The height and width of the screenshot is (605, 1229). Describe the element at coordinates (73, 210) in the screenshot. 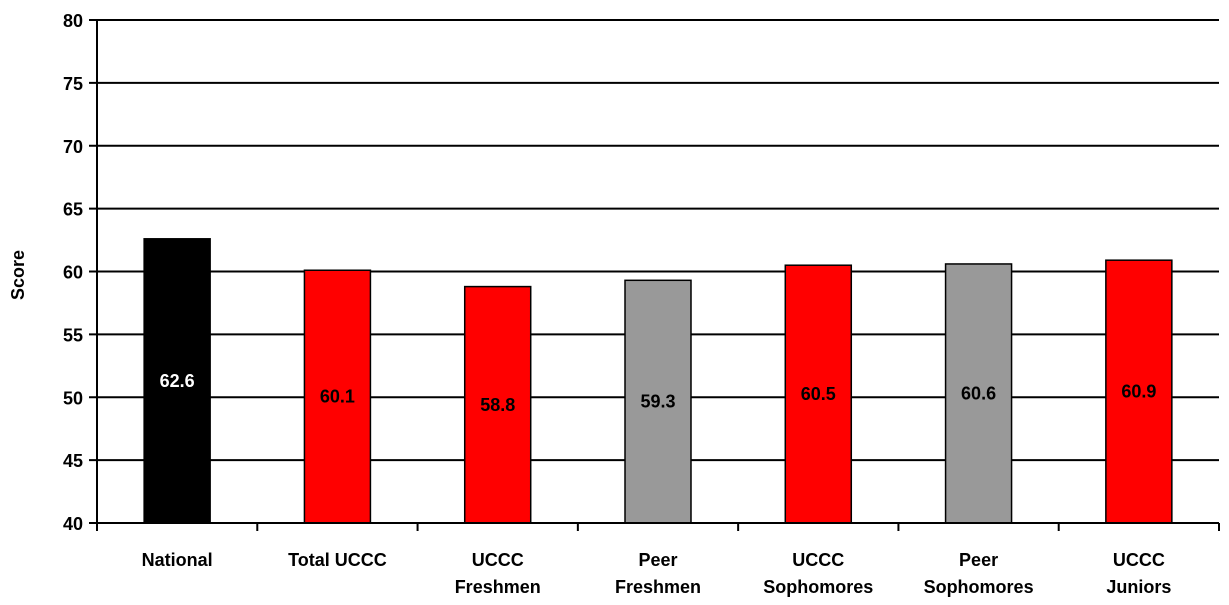

I see `y-tick-label: 65` at that location.